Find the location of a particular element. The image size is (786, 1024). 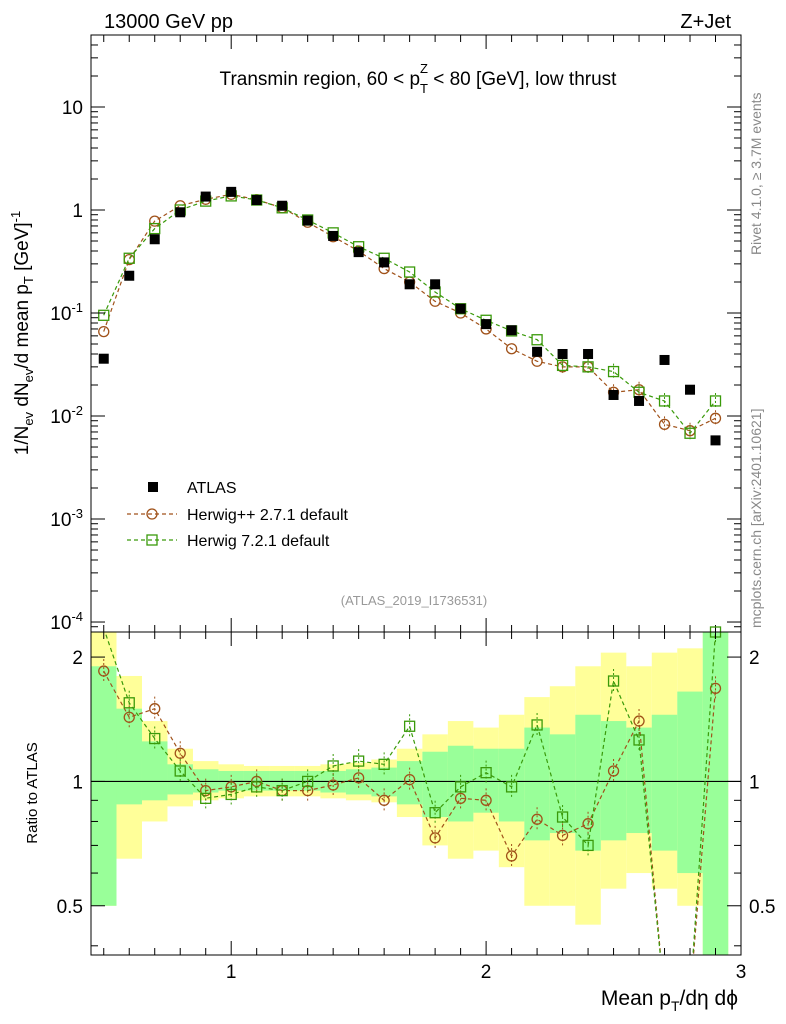

header-right: Z+Jet is located at coordinates (705, 22).